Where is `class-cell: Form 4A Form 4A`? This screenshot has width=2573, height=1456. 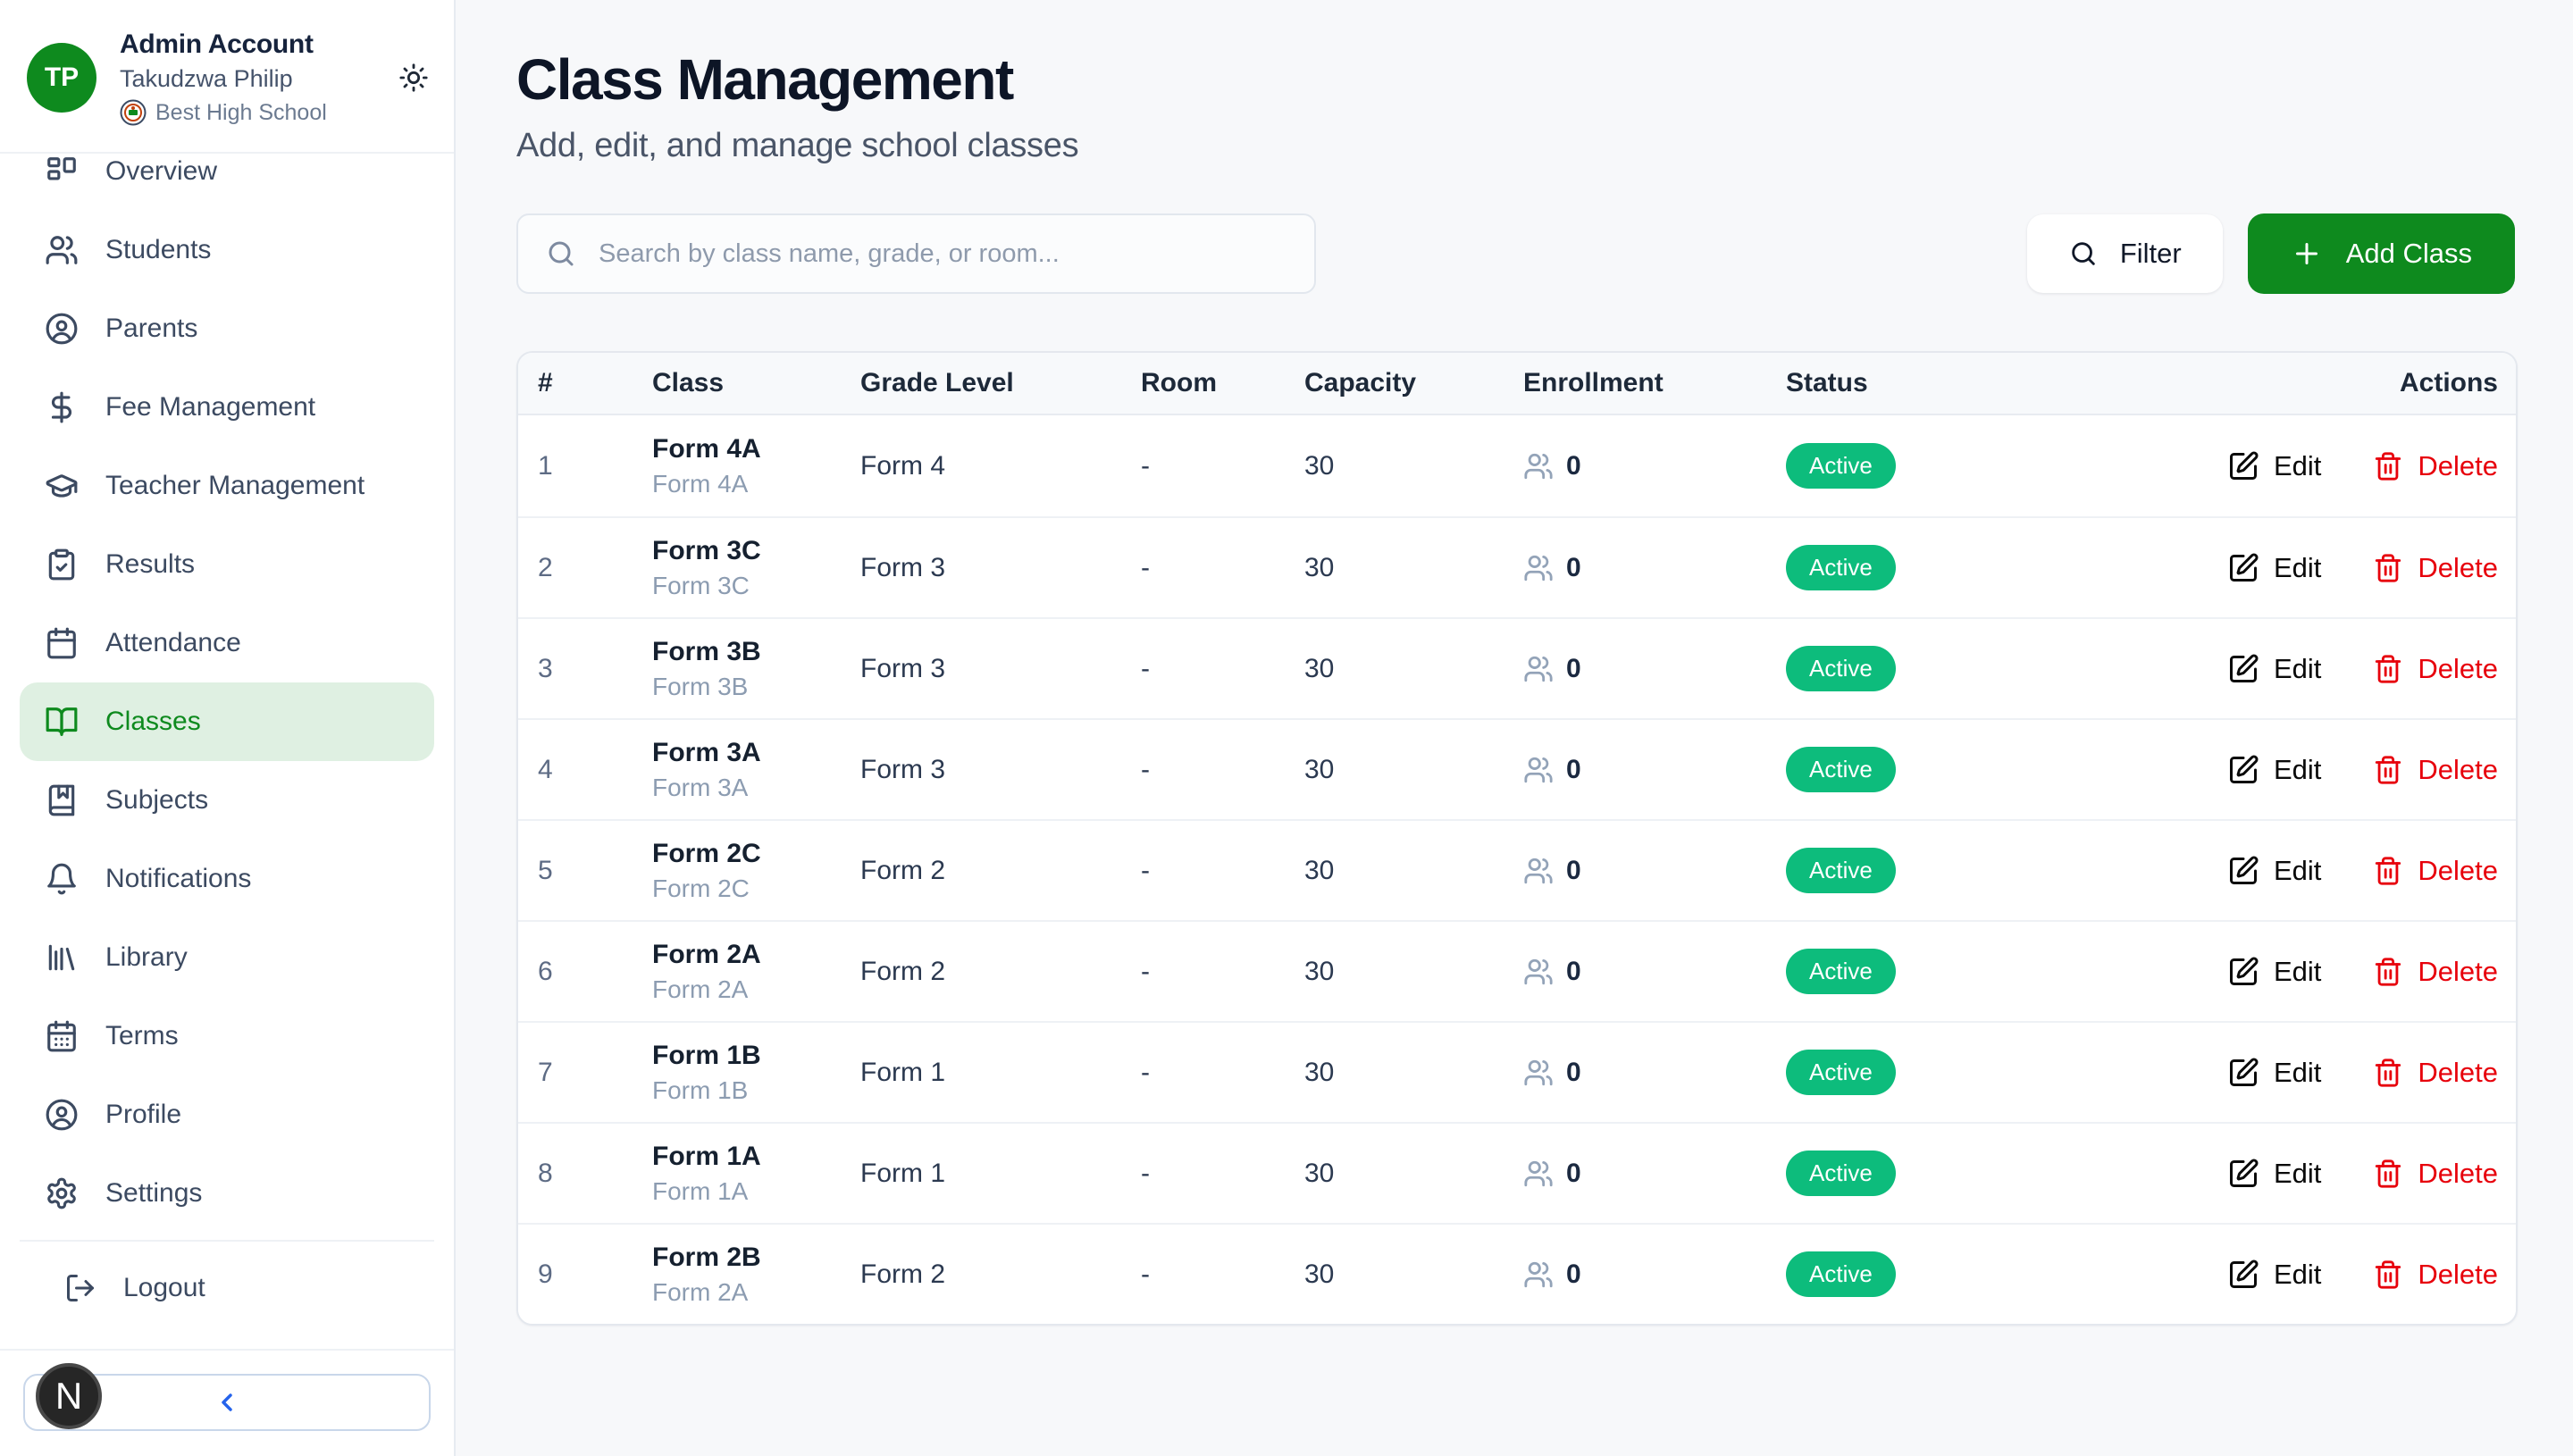 class-cell: Form 4A Form 4A is located at coordinates (756, 466).